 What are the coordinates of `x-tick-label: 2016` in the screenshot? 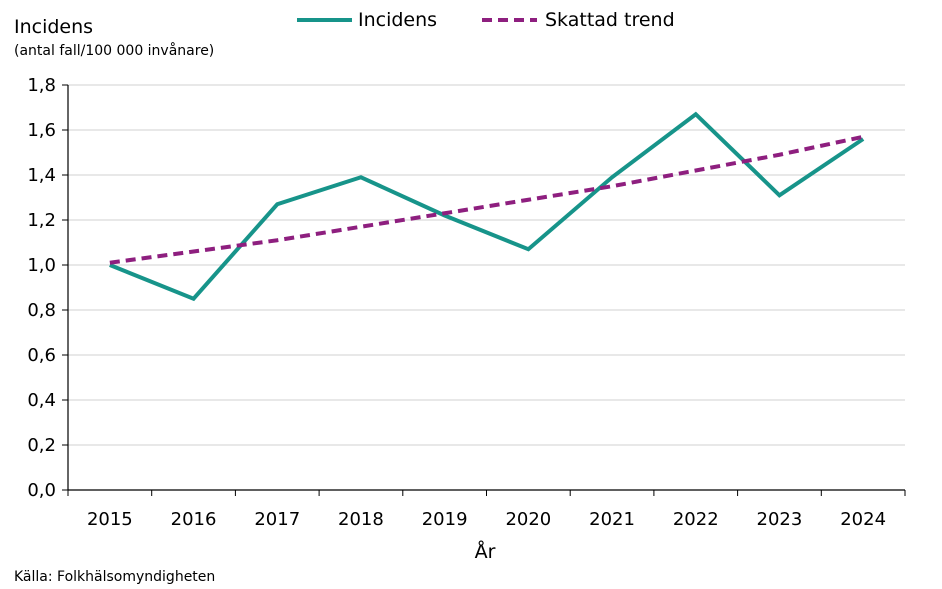 It's located at (194, 519).